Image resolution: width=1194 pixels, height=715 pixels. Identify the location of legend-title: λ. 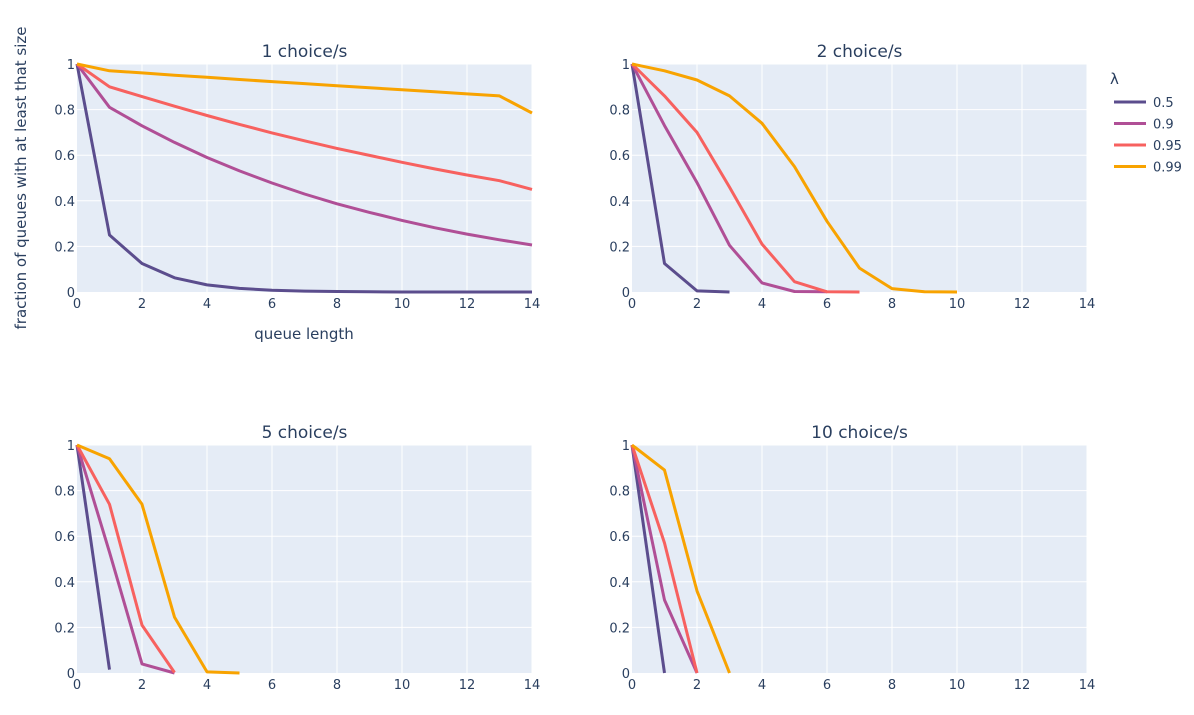
(1114, 79).